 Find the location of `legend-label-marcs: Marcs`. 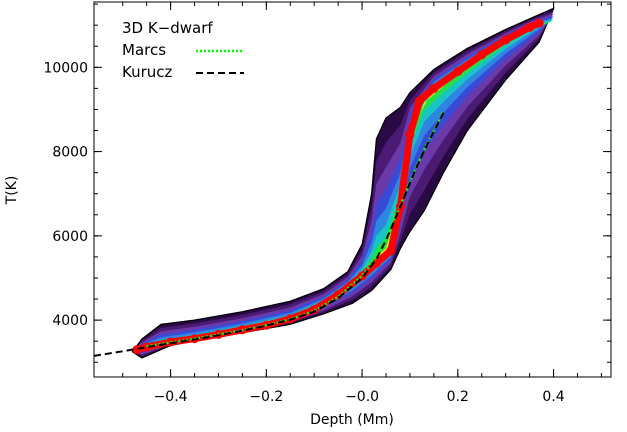

legend-label-marcs: Marcs is located at coordinates (144, 50).